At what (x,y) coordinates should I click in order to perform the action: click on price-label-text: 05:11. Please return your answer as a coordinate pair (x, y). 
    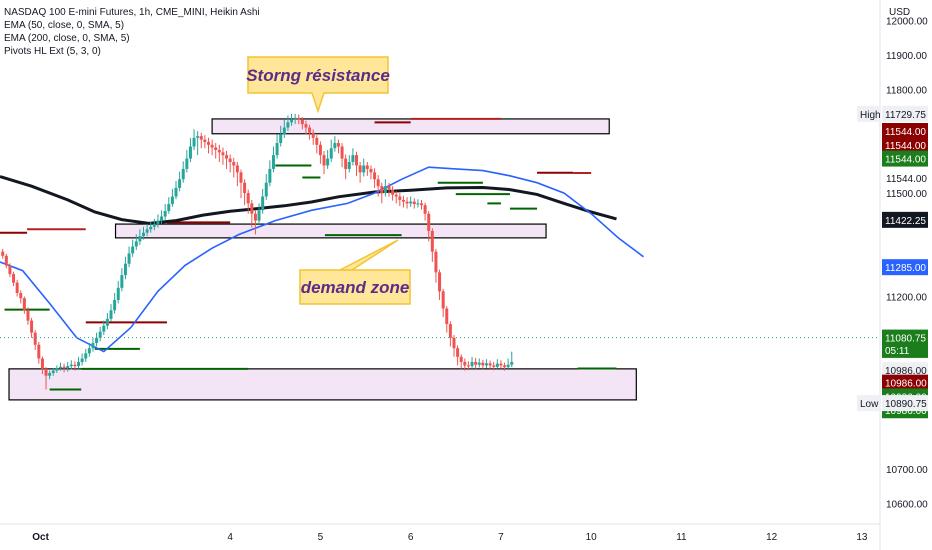
    Looking at the image, I should click on (897, 351).